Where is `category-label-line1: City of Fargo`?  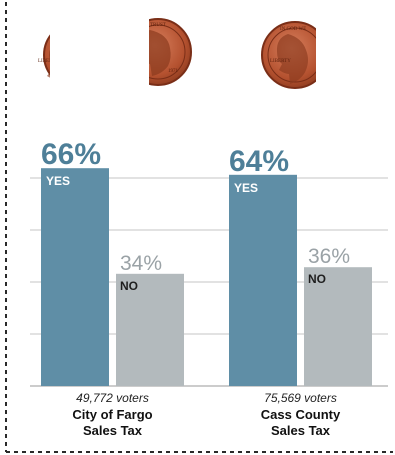
category-label-line1: City of Fargo is located at coordinates (112, 414).